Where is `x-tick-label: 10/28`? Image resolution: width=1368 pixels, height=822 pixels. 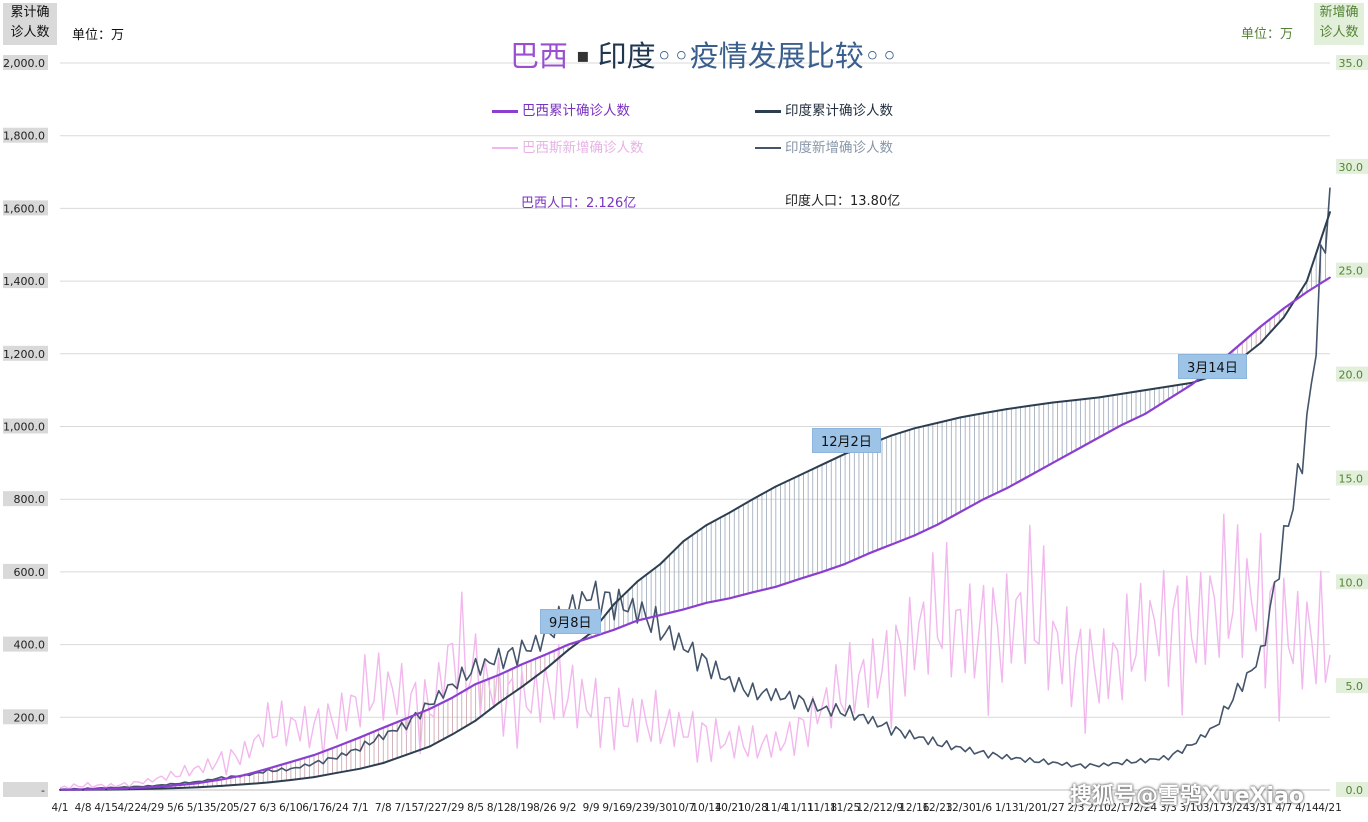
x-tick-label: 10/28 is located at coordinates (753, 808).